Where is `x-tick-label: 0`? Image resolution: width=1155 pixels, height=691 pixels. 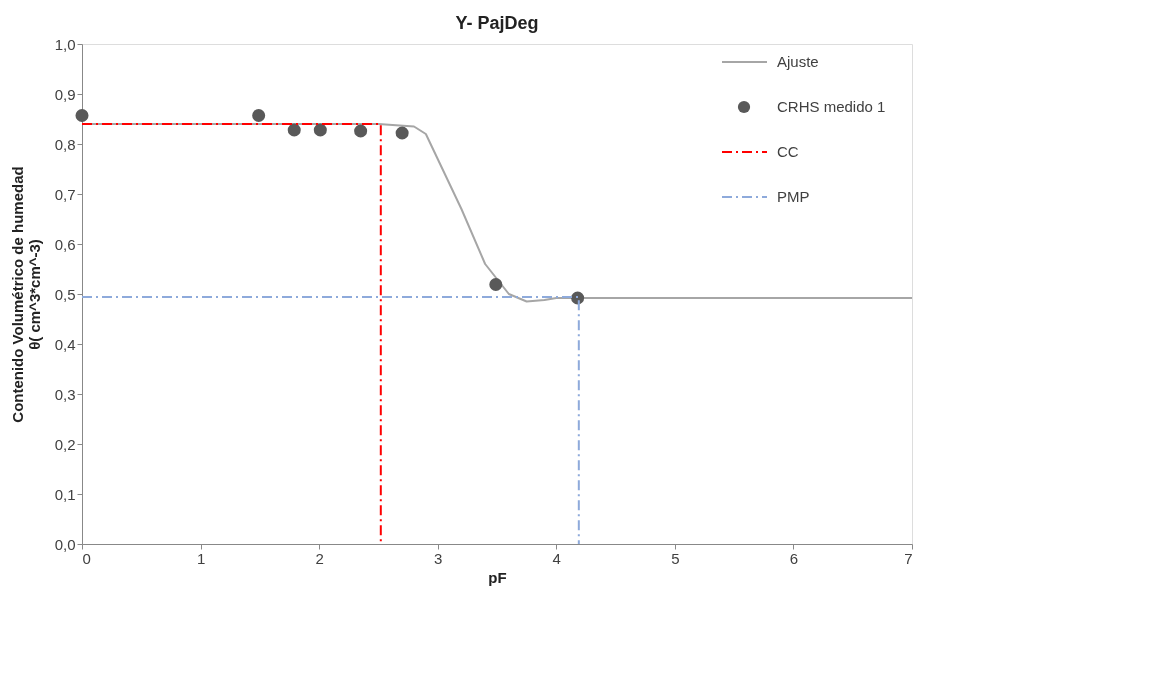
x-tick-label: 0 is located at coordinates (86, 558).